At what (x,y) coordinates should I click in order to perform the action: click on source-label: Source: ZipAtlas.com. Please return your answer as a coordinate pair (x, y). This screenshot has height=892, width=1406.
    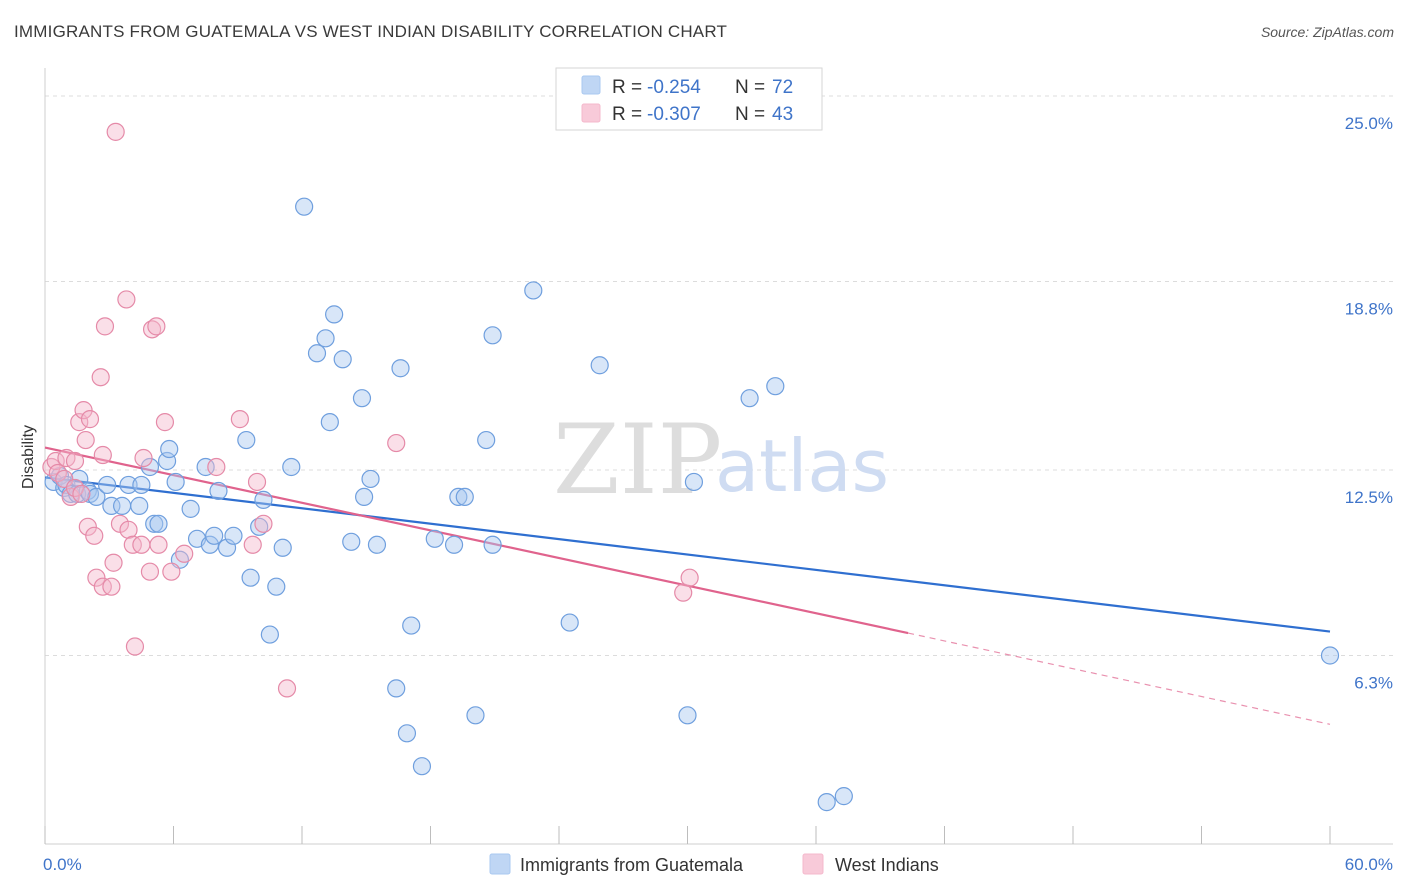
    Looking at the image, I should click on (1327, 32).